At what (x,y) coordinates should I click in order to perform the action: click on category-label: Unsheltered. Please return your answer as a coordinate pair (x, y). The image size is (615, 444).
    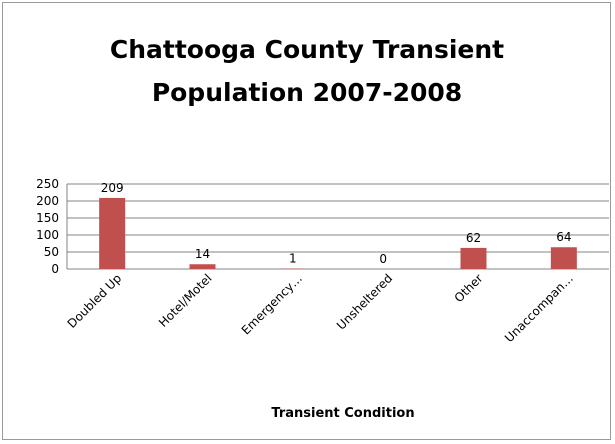
    Looking at the image, I should click on (364, 301).